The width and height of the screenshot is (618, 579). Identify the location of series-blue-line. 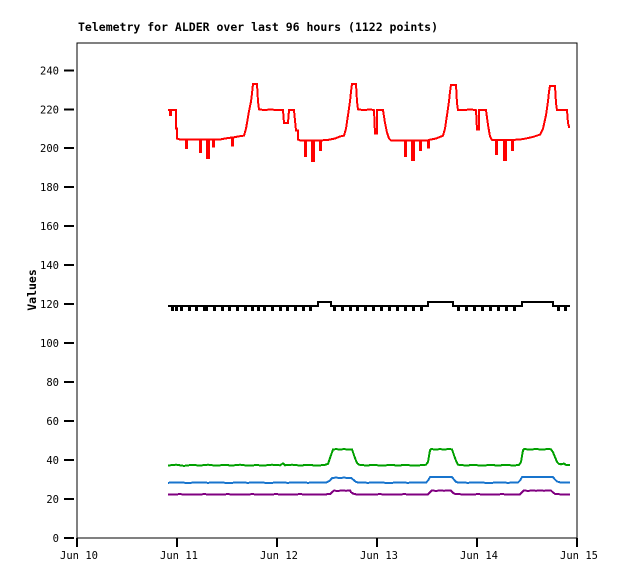
(369, 480).